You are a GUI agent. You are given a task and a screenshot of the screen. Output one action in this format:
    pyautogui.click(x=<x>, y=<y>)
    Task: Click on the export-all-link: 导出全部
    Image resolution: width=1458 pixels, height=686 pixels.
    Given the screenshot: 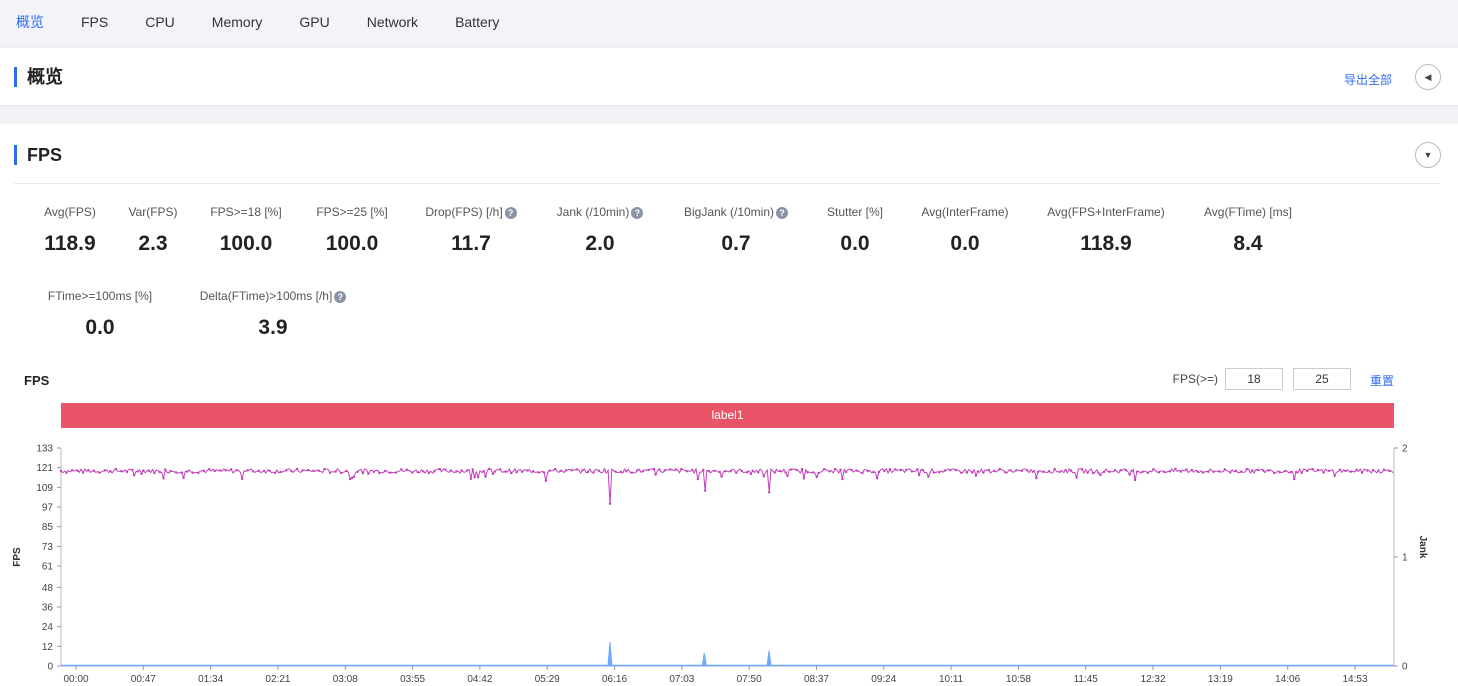 What is the action you would take?
    pyautogui.click(x=1367, y=80)
    